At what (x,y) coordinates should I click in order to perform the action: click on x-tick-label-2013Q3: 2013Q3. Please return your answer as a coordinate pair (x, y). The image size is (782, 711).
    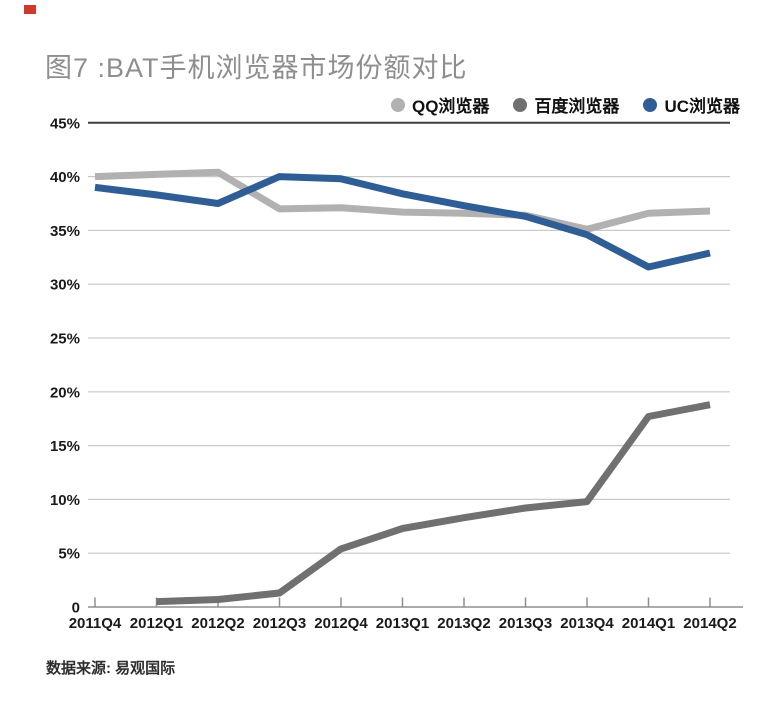
    Looking at the image, I should click on (525, 623).